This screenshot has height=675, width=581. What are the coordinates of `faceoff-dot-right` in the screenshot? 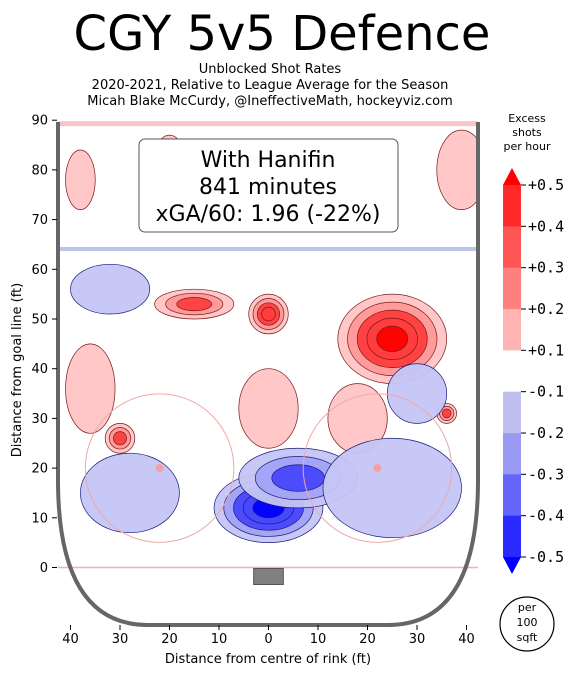 It's located at (377, 468).